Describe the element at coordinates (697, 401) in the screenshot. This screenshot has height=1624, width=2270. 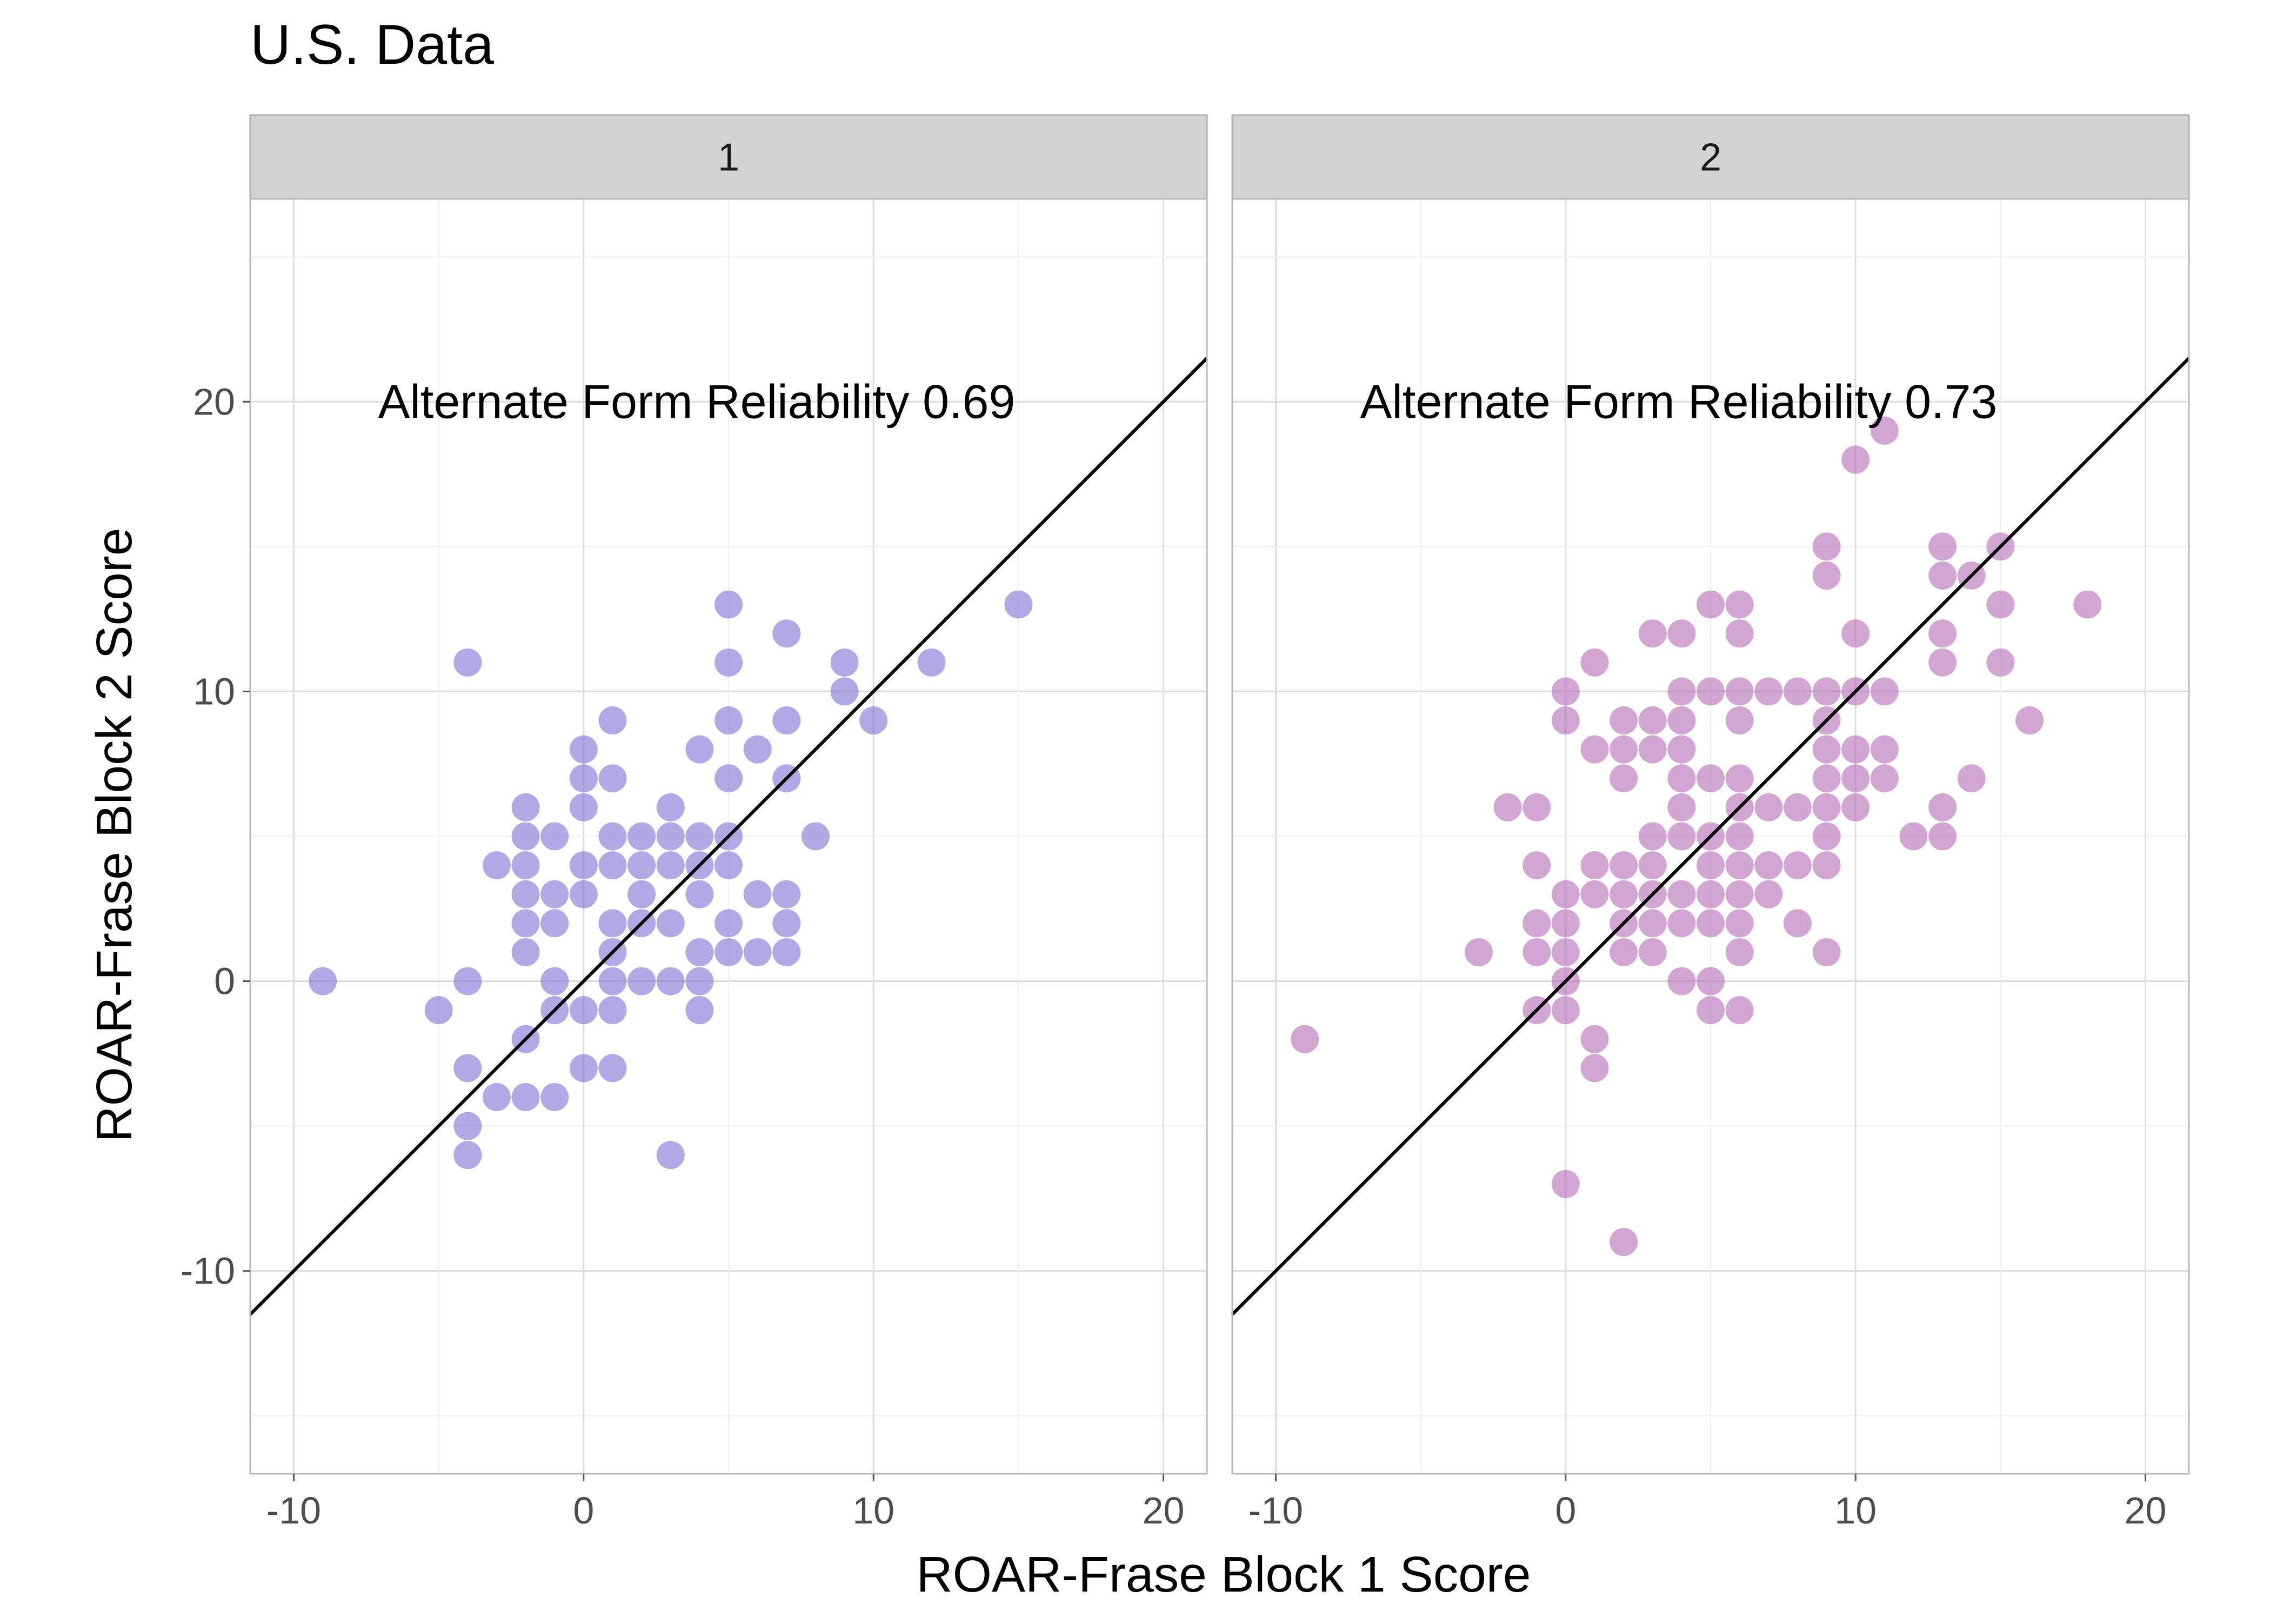
I see `reliability-annotation: Alternate Form Reliability 0.69` at that location.